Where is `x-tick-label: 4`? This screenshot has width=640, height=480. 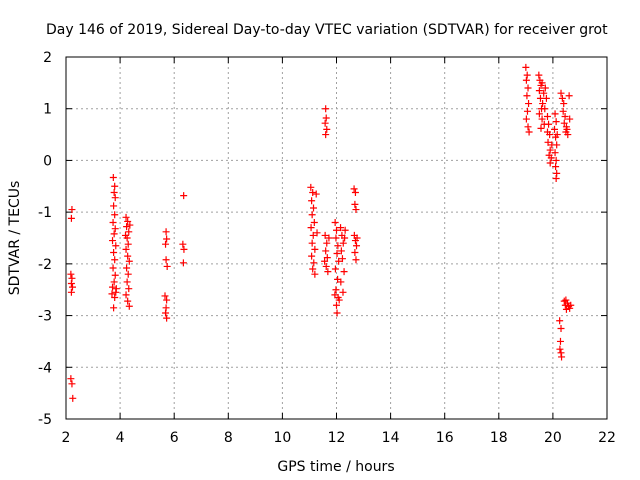 x-tick-label: 4 is located at coordinates (120, 438).